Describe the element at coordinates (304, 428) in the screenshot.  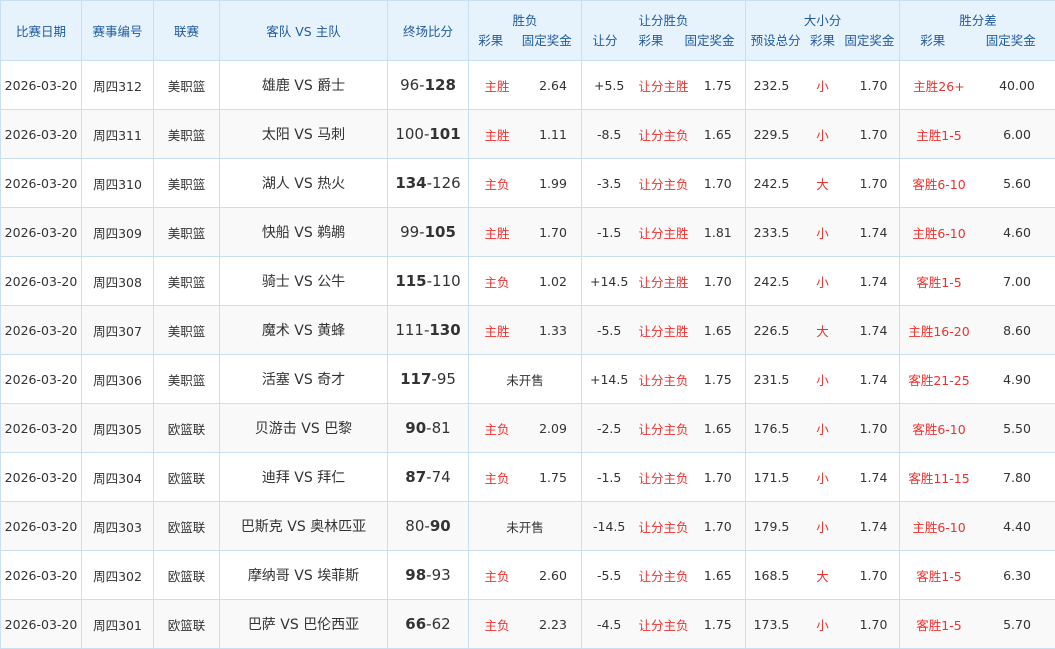
I see `teams-cell: 贝游击 VS 巴黎` at that location.